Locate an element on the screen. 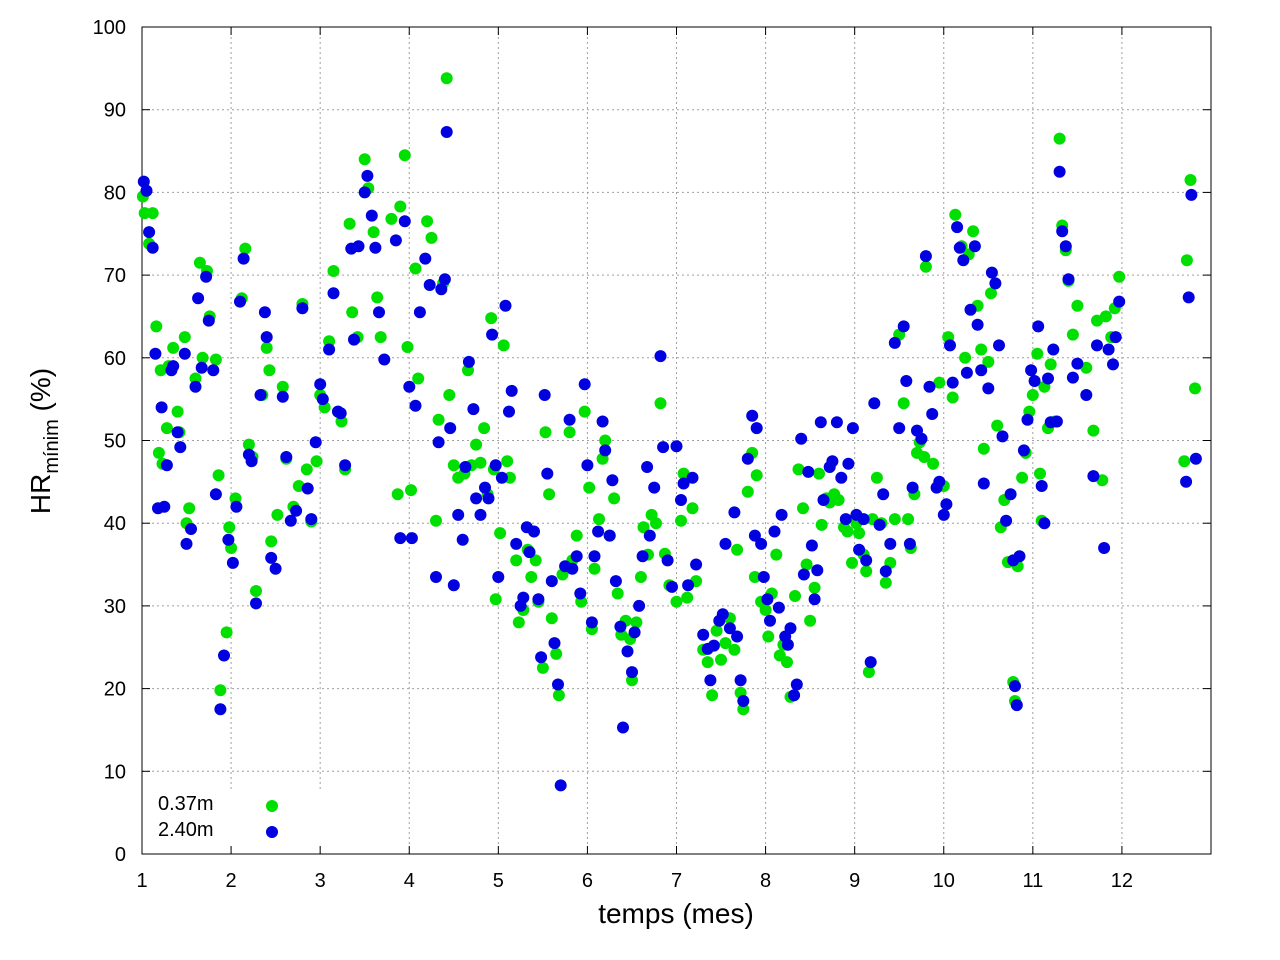  legend-background is located at coordinates (250, 817).